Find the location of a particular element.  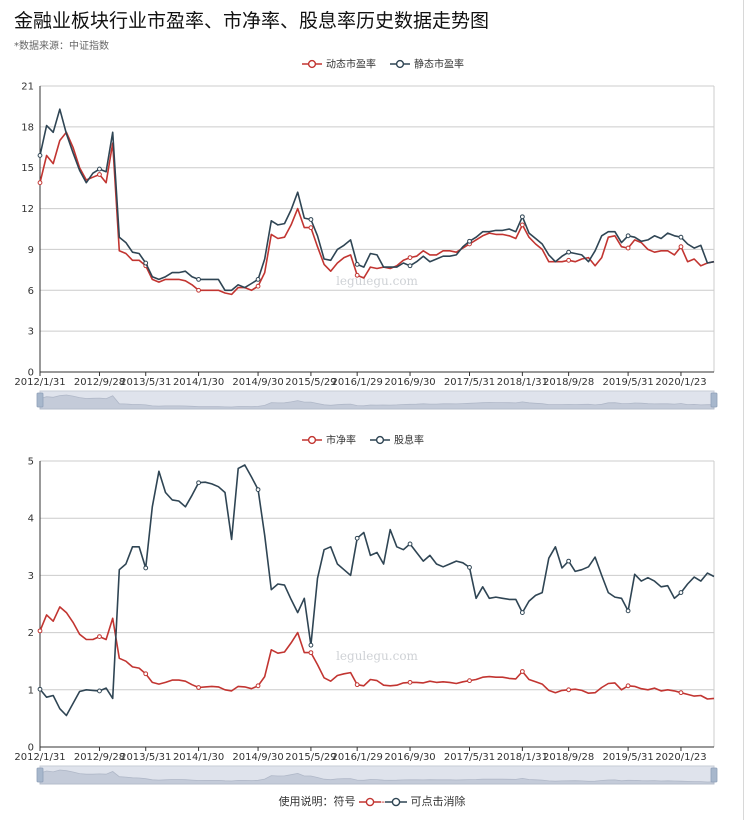

x-tick-label: 2018/1/31 is located at coordinates (522, 757).